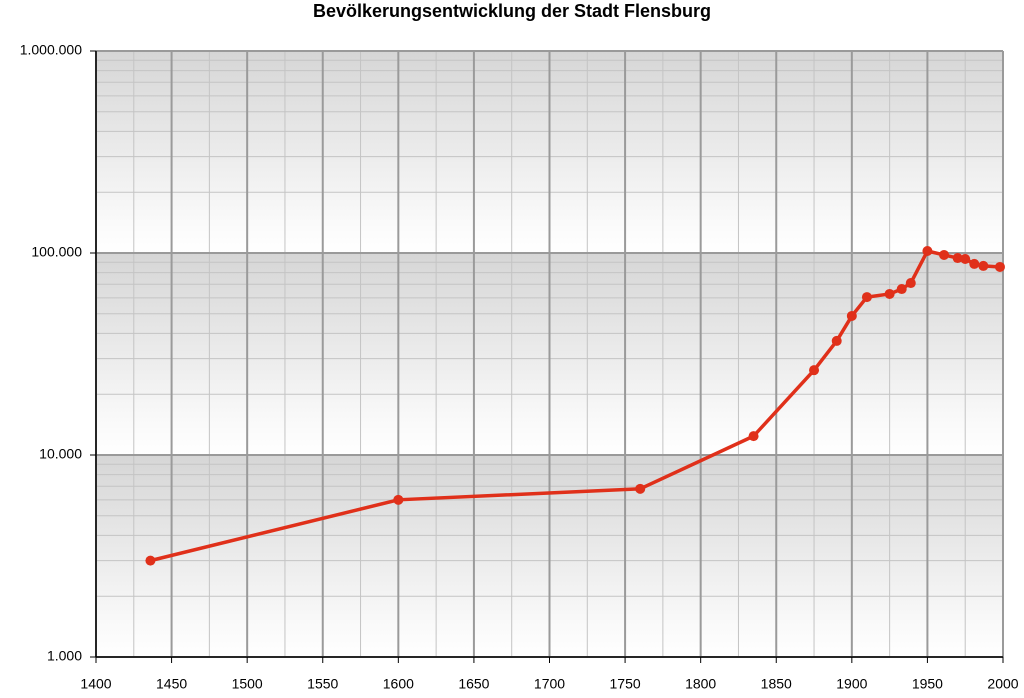  What do you see at coordinates (247, 684) in the screenshot?
I see `x-tick-label: 1500` at bounding box center [247, 684].